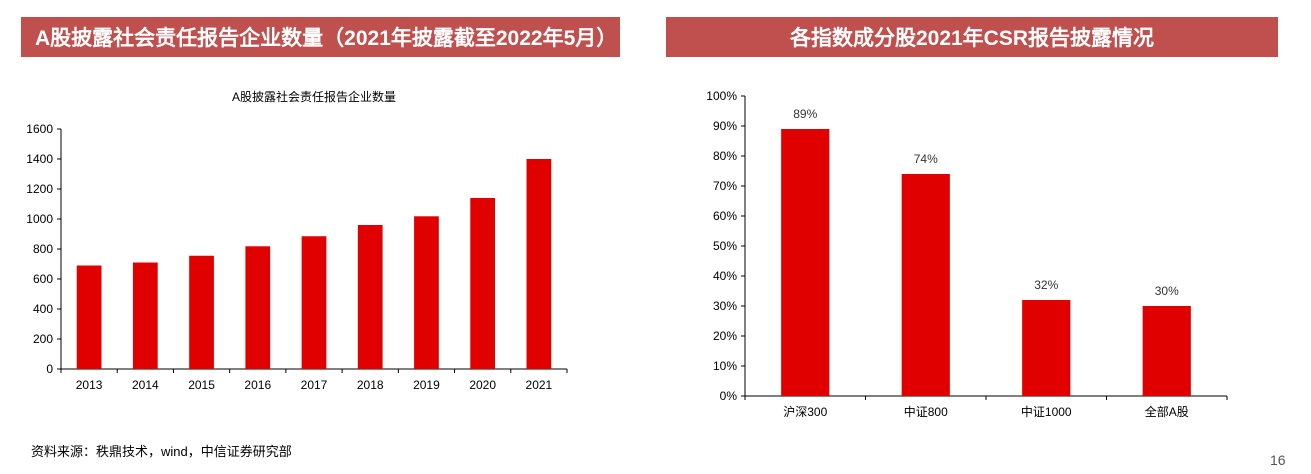 The height and width of the screenshot is (474, 1311). Describe the element at coordinates (39, 129) in the screenshot. I see `chart-0-y-tick-label: 1600` at that location.